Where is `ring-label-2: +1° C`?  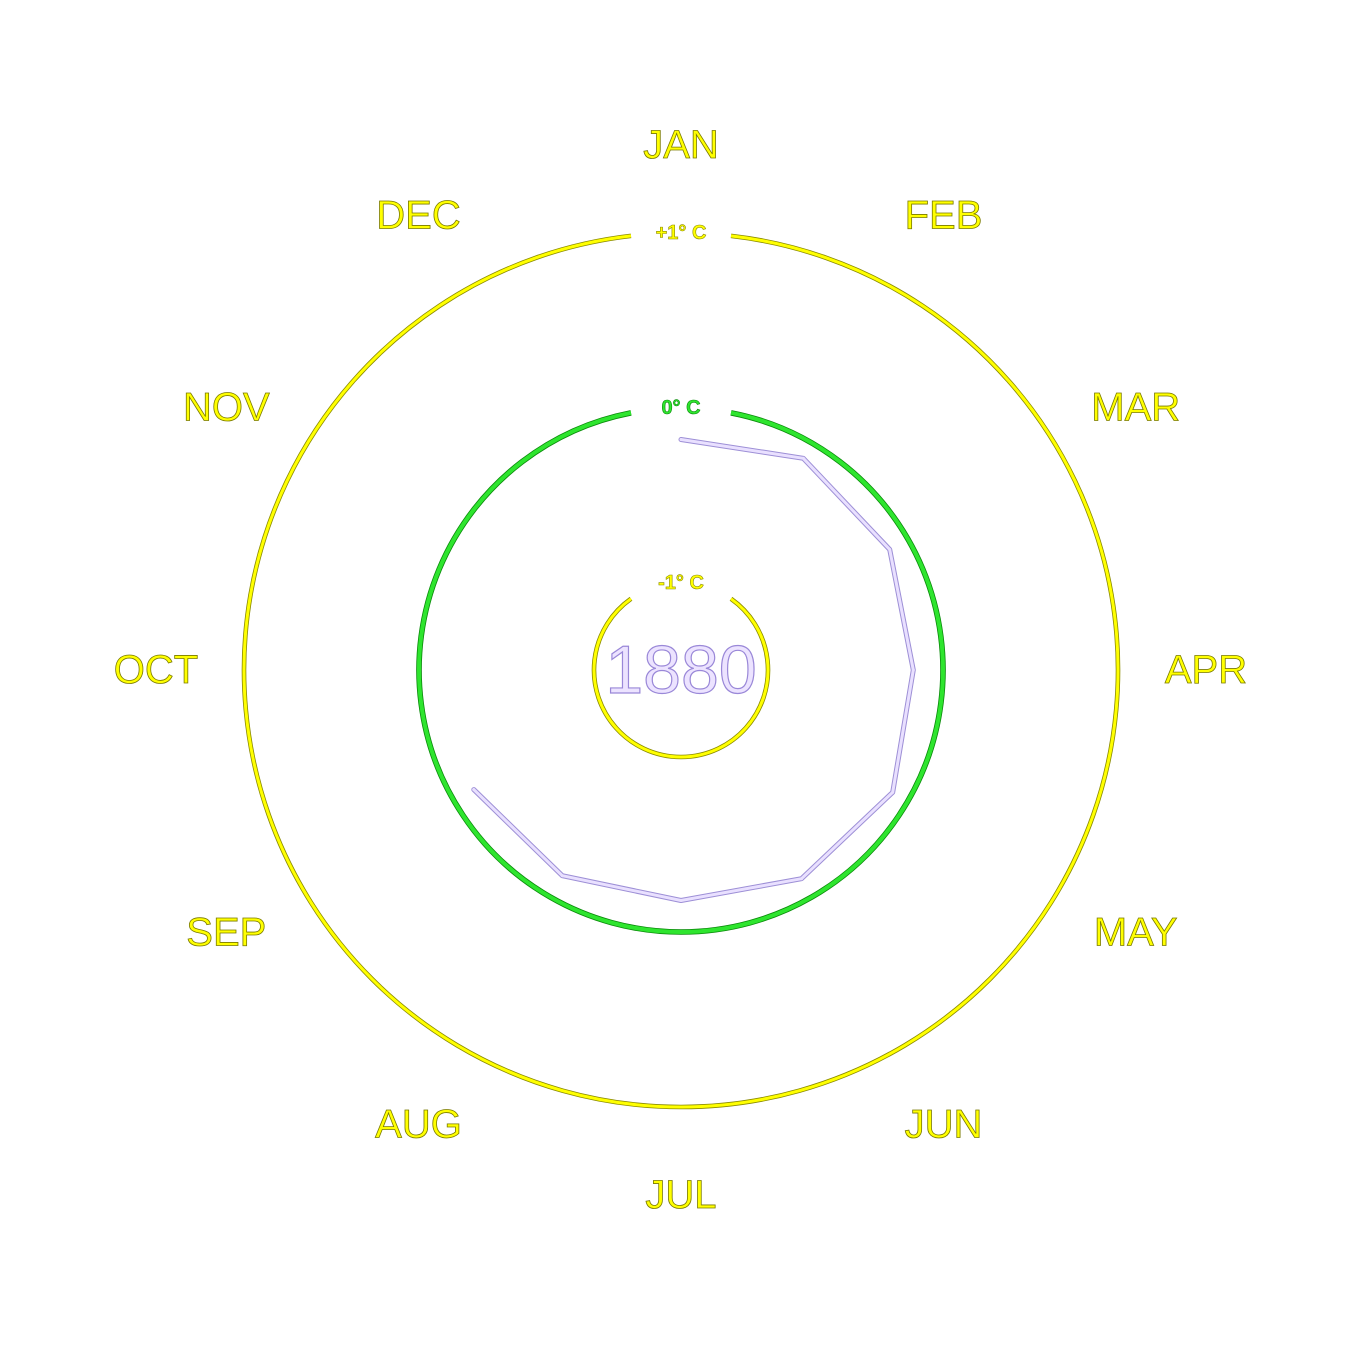 ring-label-2: +1° C is located at coordinates (681, 233).